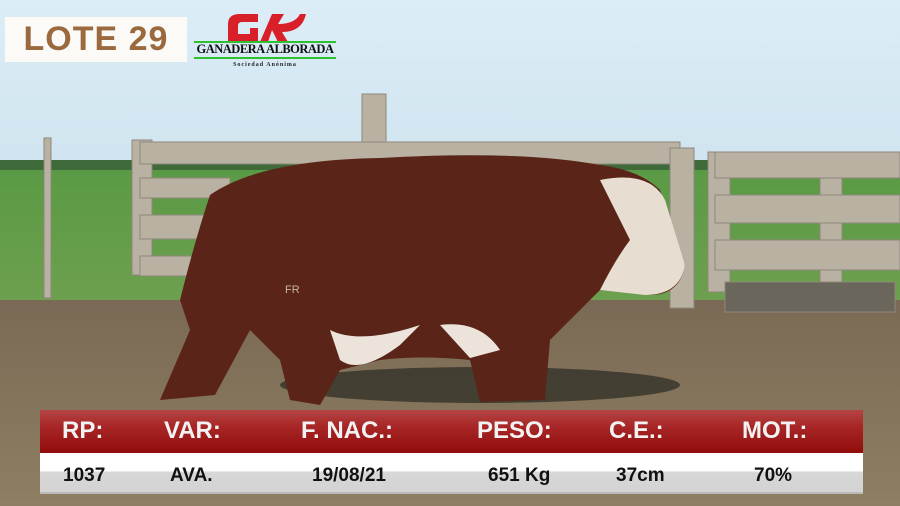 This screenshot has height=506, width=900. What do you see at coordinates (775, 430) in the screenshot?
I see `header-mot: MOT.:` at bounding box center [775, 430].